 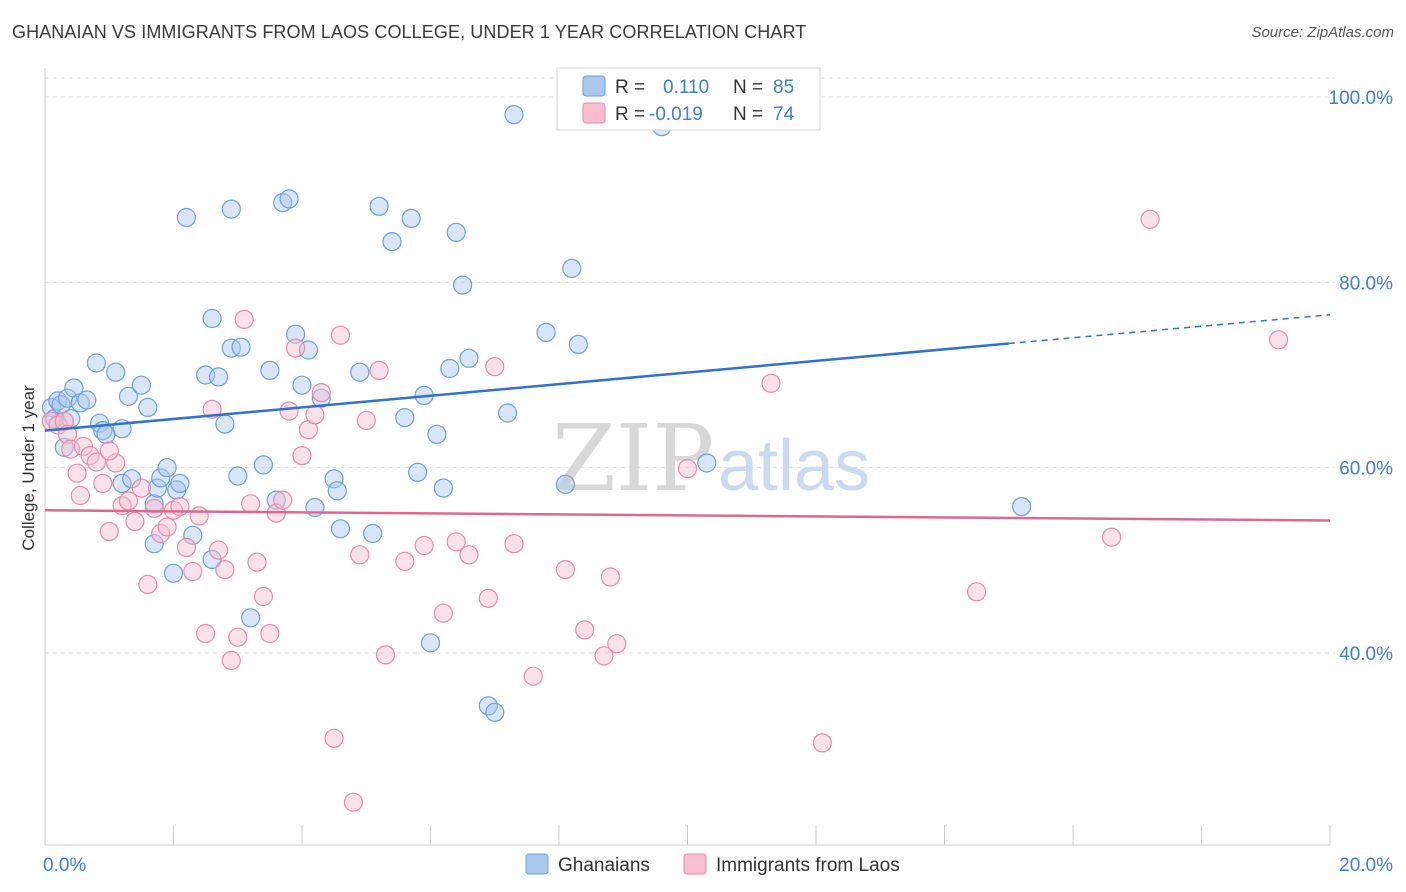 I want to click on laos-trend-line, so click(x=687, y=515).